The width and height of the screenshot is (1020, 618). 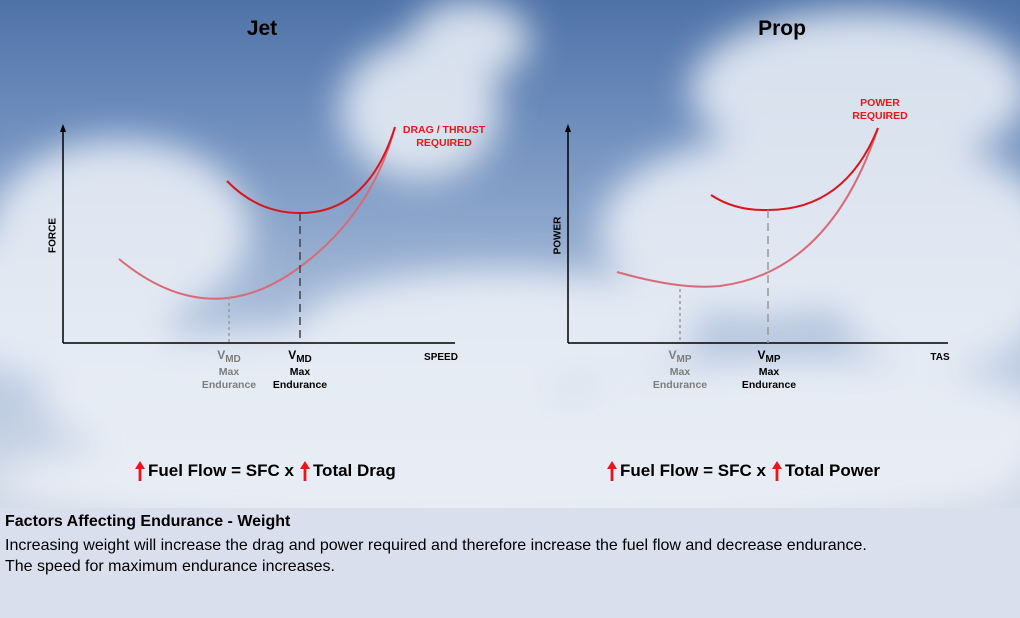 What do you see at coordinates (53, 235) in the screenshot?
I see `jet-y-axis-label: FORCE` at bounding box center [53, 235].